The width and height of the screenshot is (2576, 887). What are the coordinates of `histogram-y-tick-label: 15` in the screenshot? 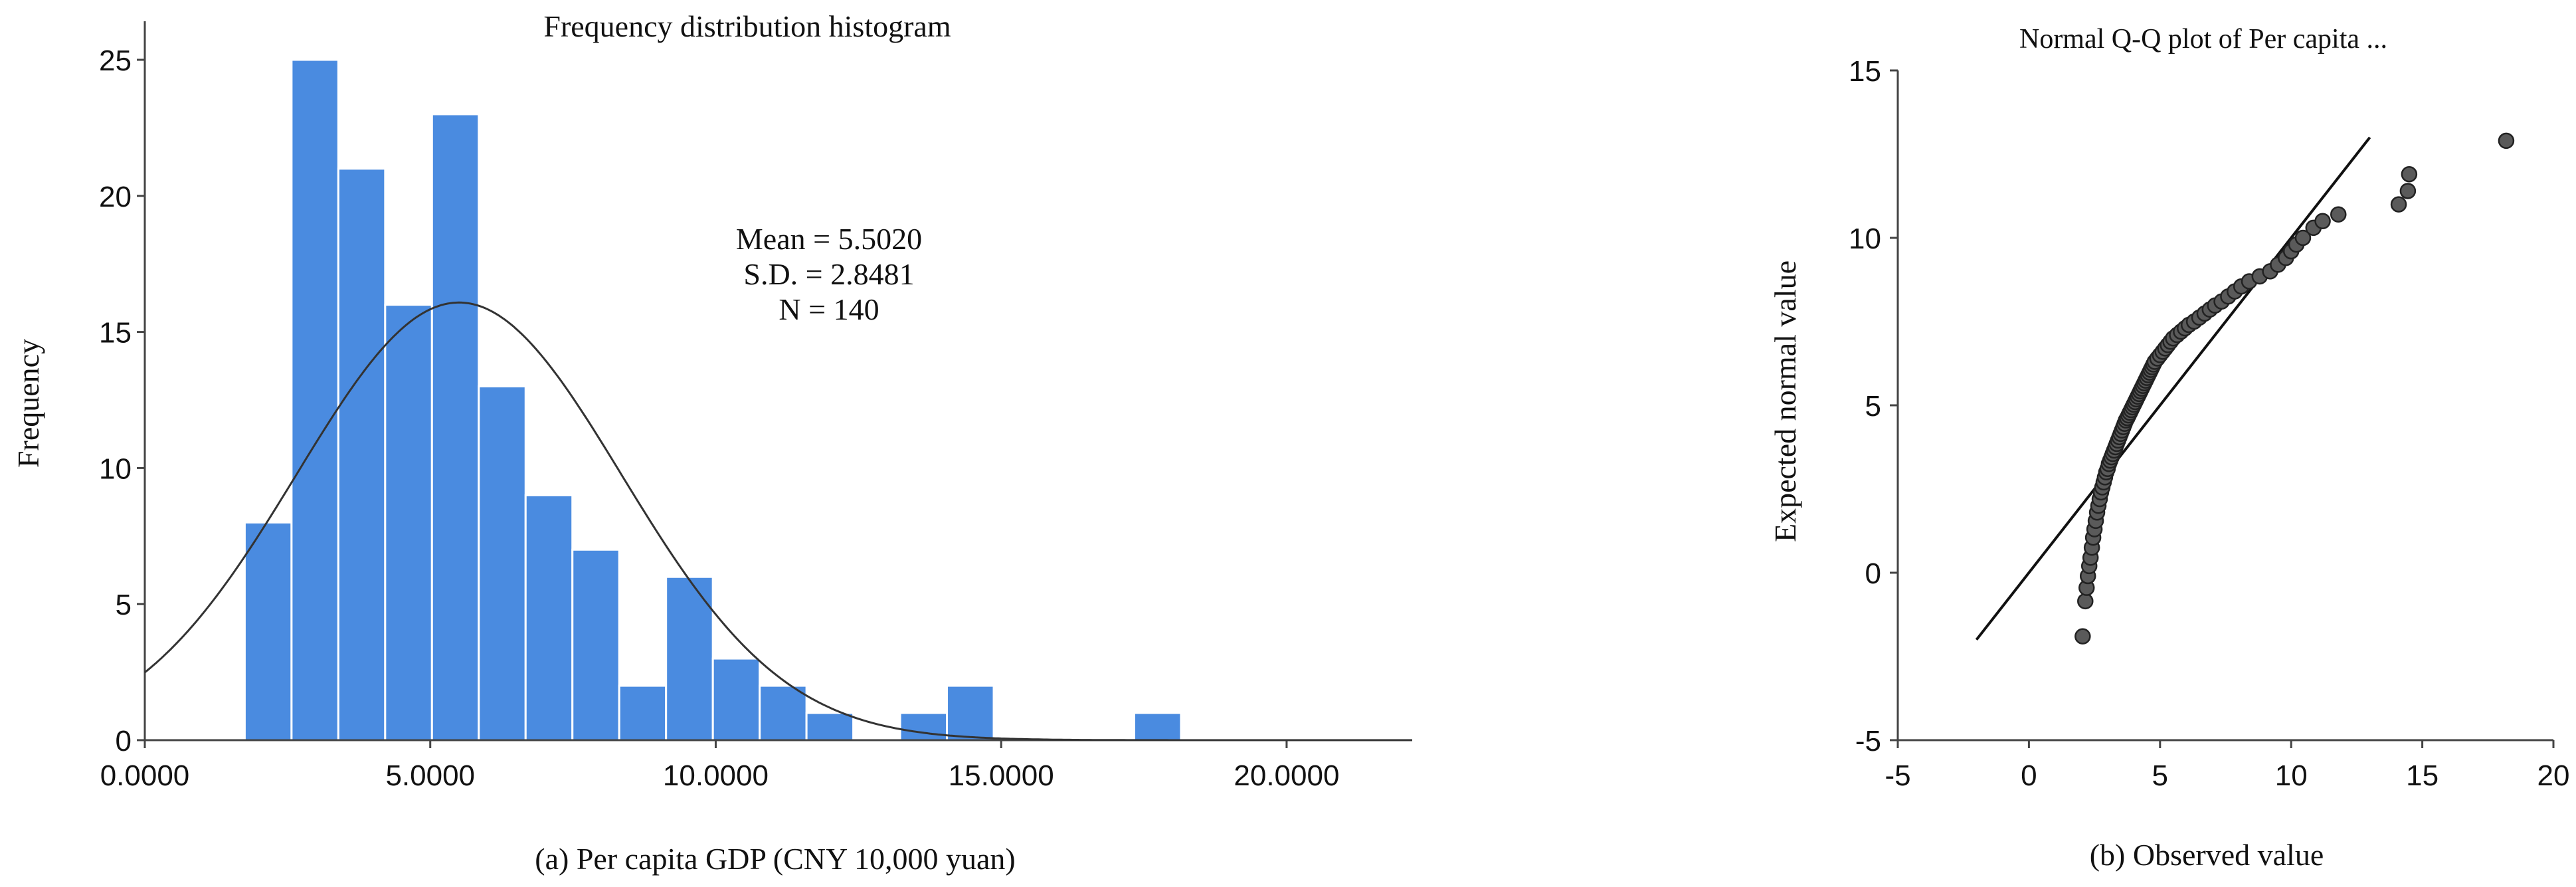 It's located at (115, 333).